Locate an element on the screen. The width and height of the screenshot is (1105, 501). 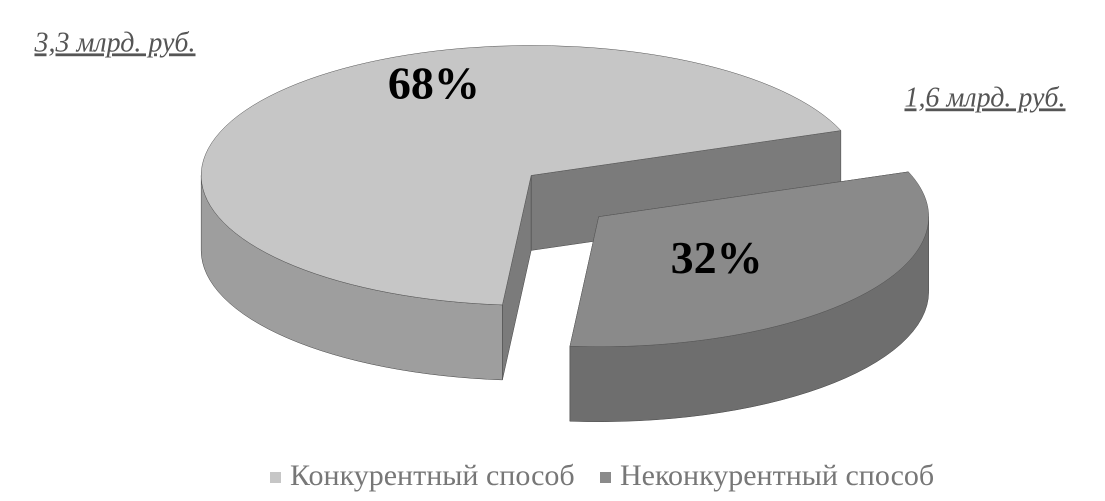
data-label: 32% is located at coordinates (717, 257).